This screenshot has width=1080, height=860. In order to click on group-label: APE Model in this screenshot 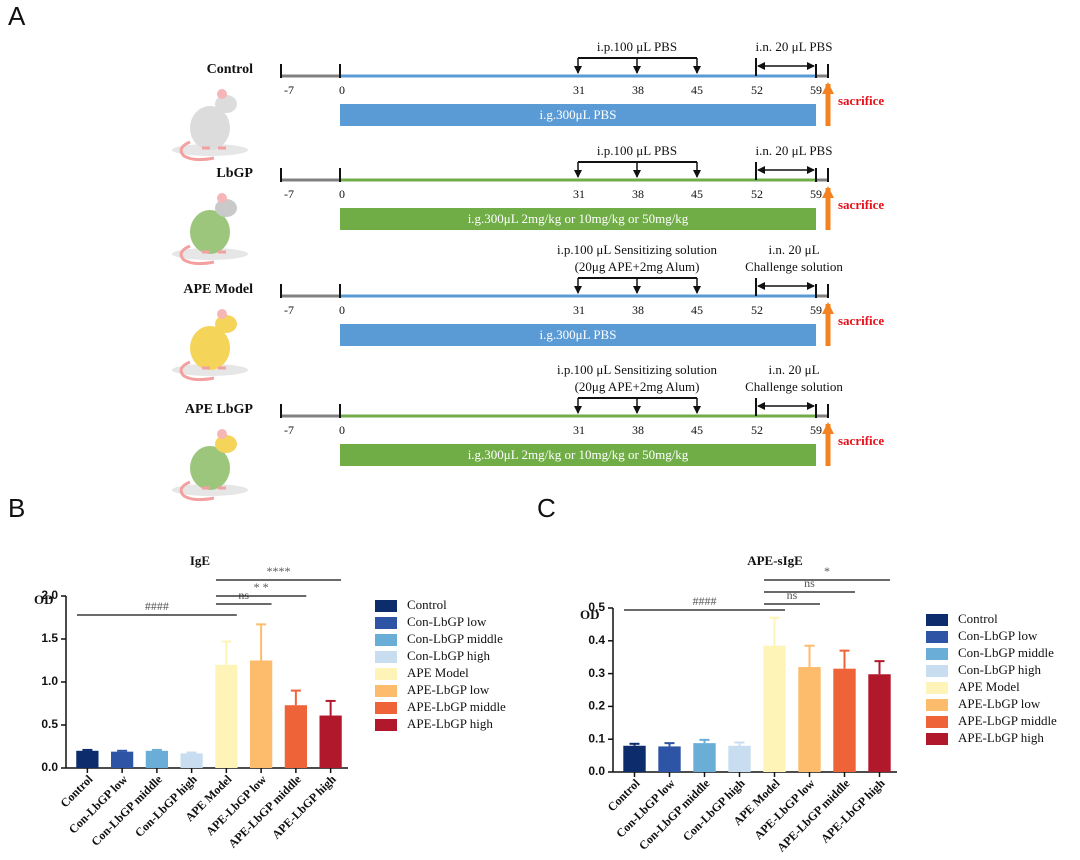, I will do `click(218, 289)`.